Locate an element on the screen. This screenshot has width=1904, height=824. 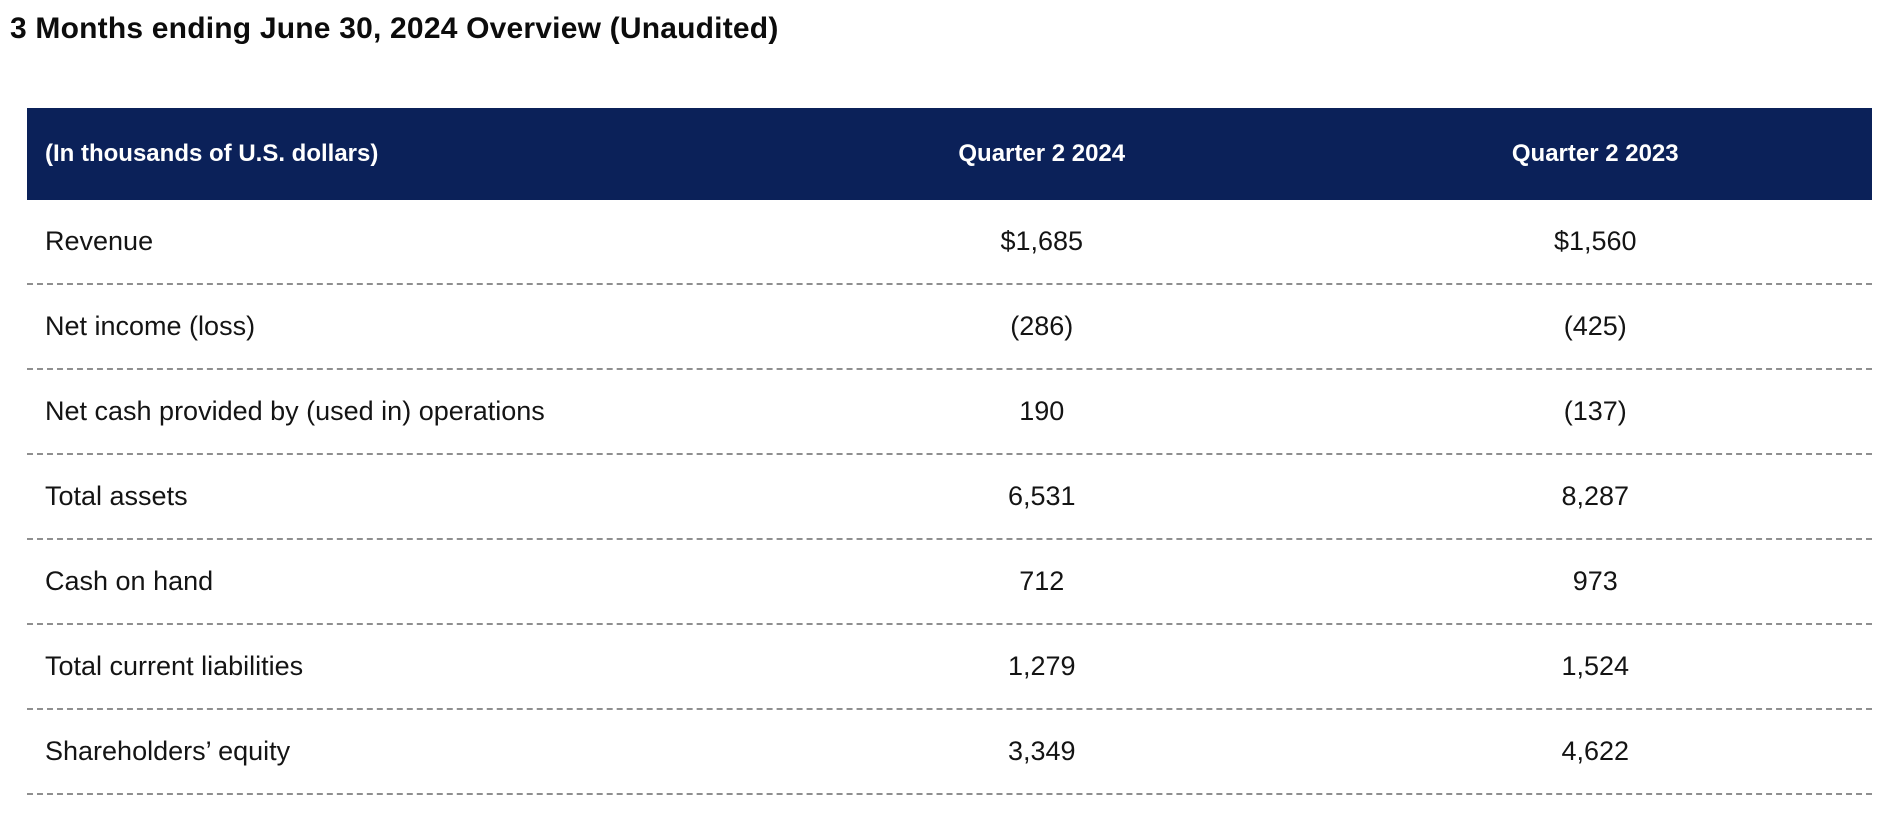
row-value-q2-2023: $1,560 is located at coordinates (1595, 241).